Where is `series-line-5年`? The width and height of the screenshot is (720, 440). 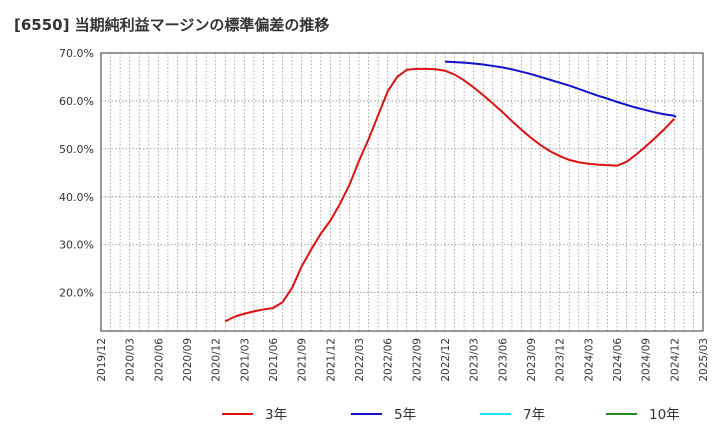
series-line-5年 is located at coordinates (560, 89).